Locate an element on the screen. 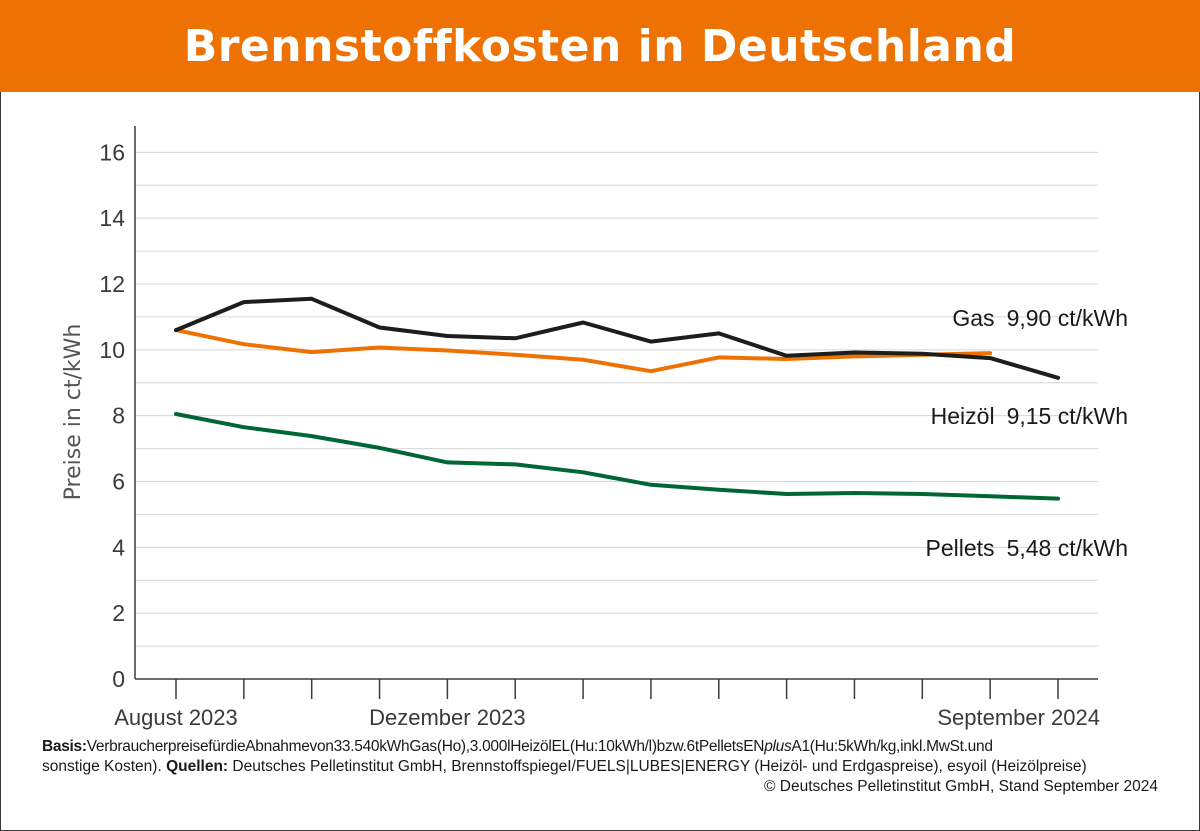  y-axis-ticks: 0 2 4 6 8 10 12 14 16 is located at coordinates (112, 415).